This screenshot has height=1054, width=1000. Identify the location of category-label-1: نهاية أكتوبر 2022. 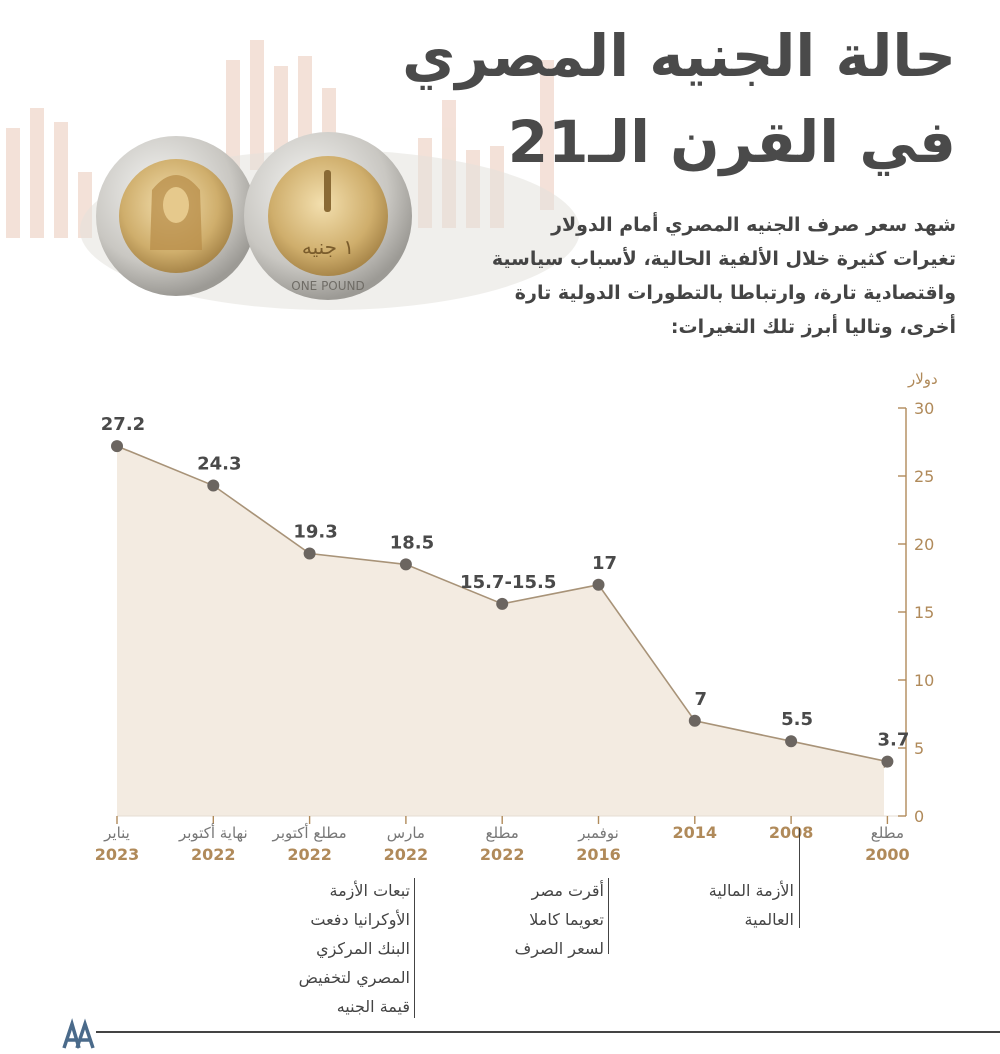
(213, 844).